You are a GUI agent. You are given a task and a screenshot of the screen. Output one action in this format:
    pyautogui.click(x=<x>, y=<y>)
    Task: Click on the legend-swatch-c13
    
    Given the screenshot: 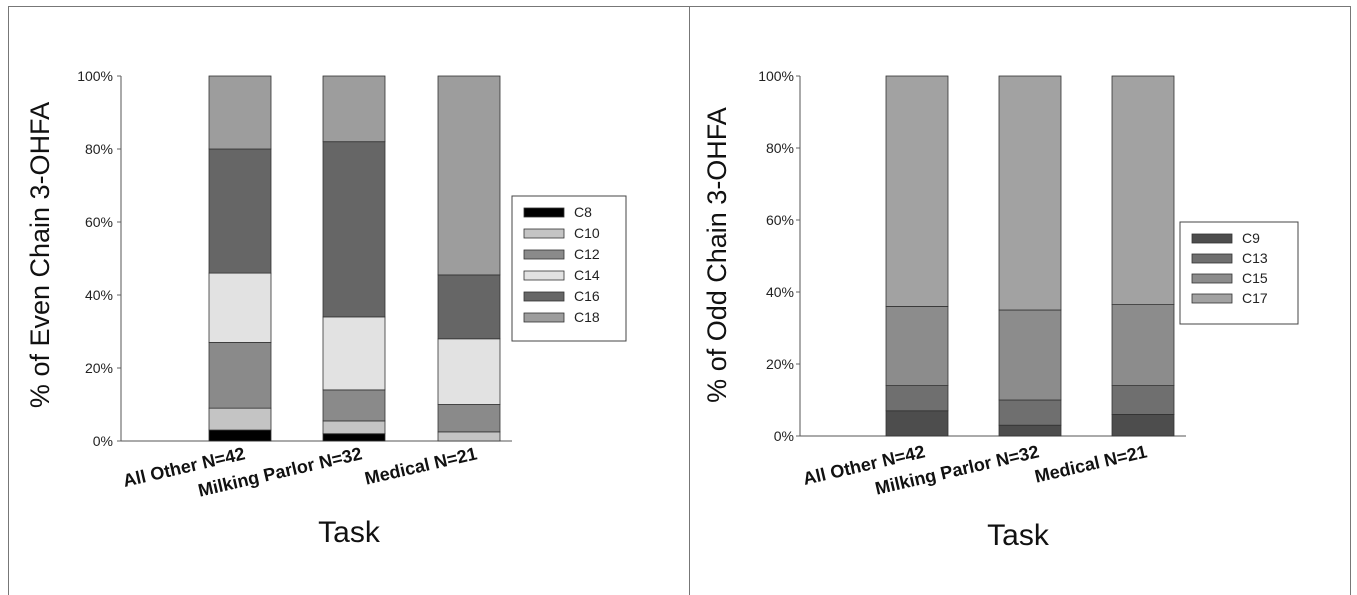 What is the action you would take?
    pyautogui.click(x=1212, y=258)
    